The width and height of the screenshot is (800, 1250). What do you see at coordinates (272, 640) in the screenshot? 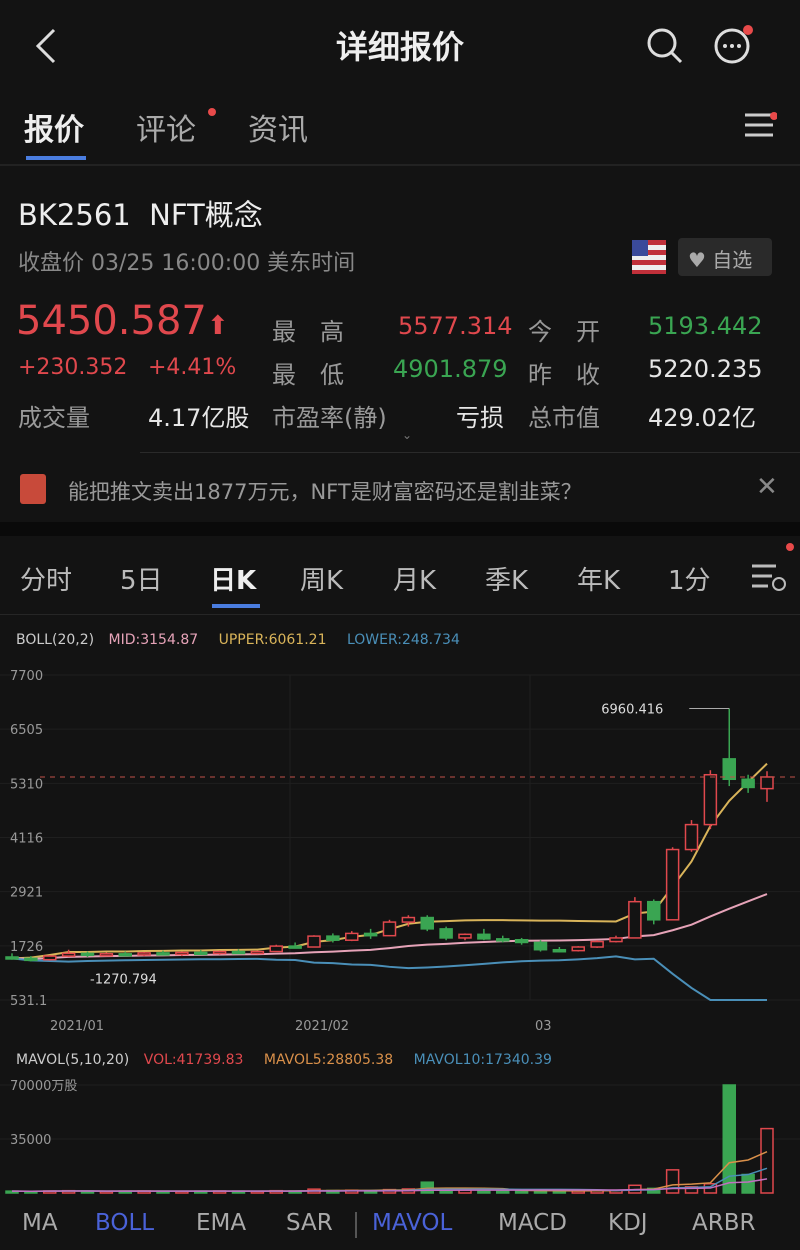
I see `boll-upper: UPPER:6061.21` at bounding box center [272, 640].